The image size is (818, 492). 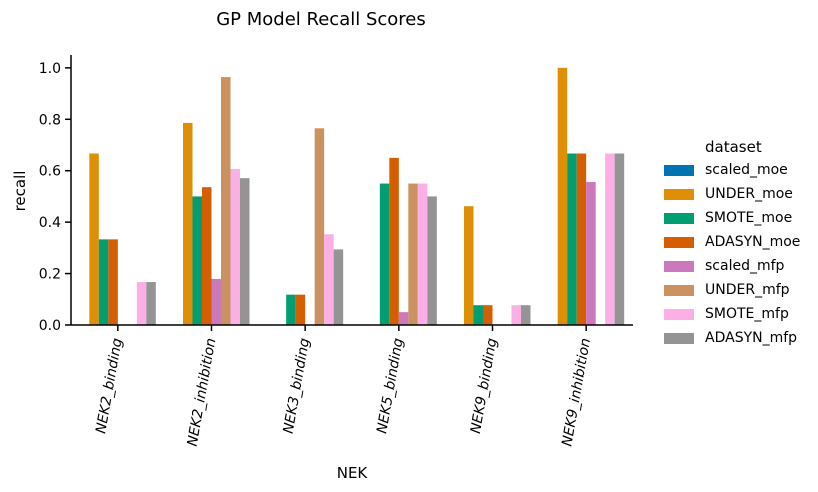 What do you see at coordinates (103, 282) in the screenshot?
I see `bar-SMOTE_moe-NEK2_binding` at bounding box center [103, 282].